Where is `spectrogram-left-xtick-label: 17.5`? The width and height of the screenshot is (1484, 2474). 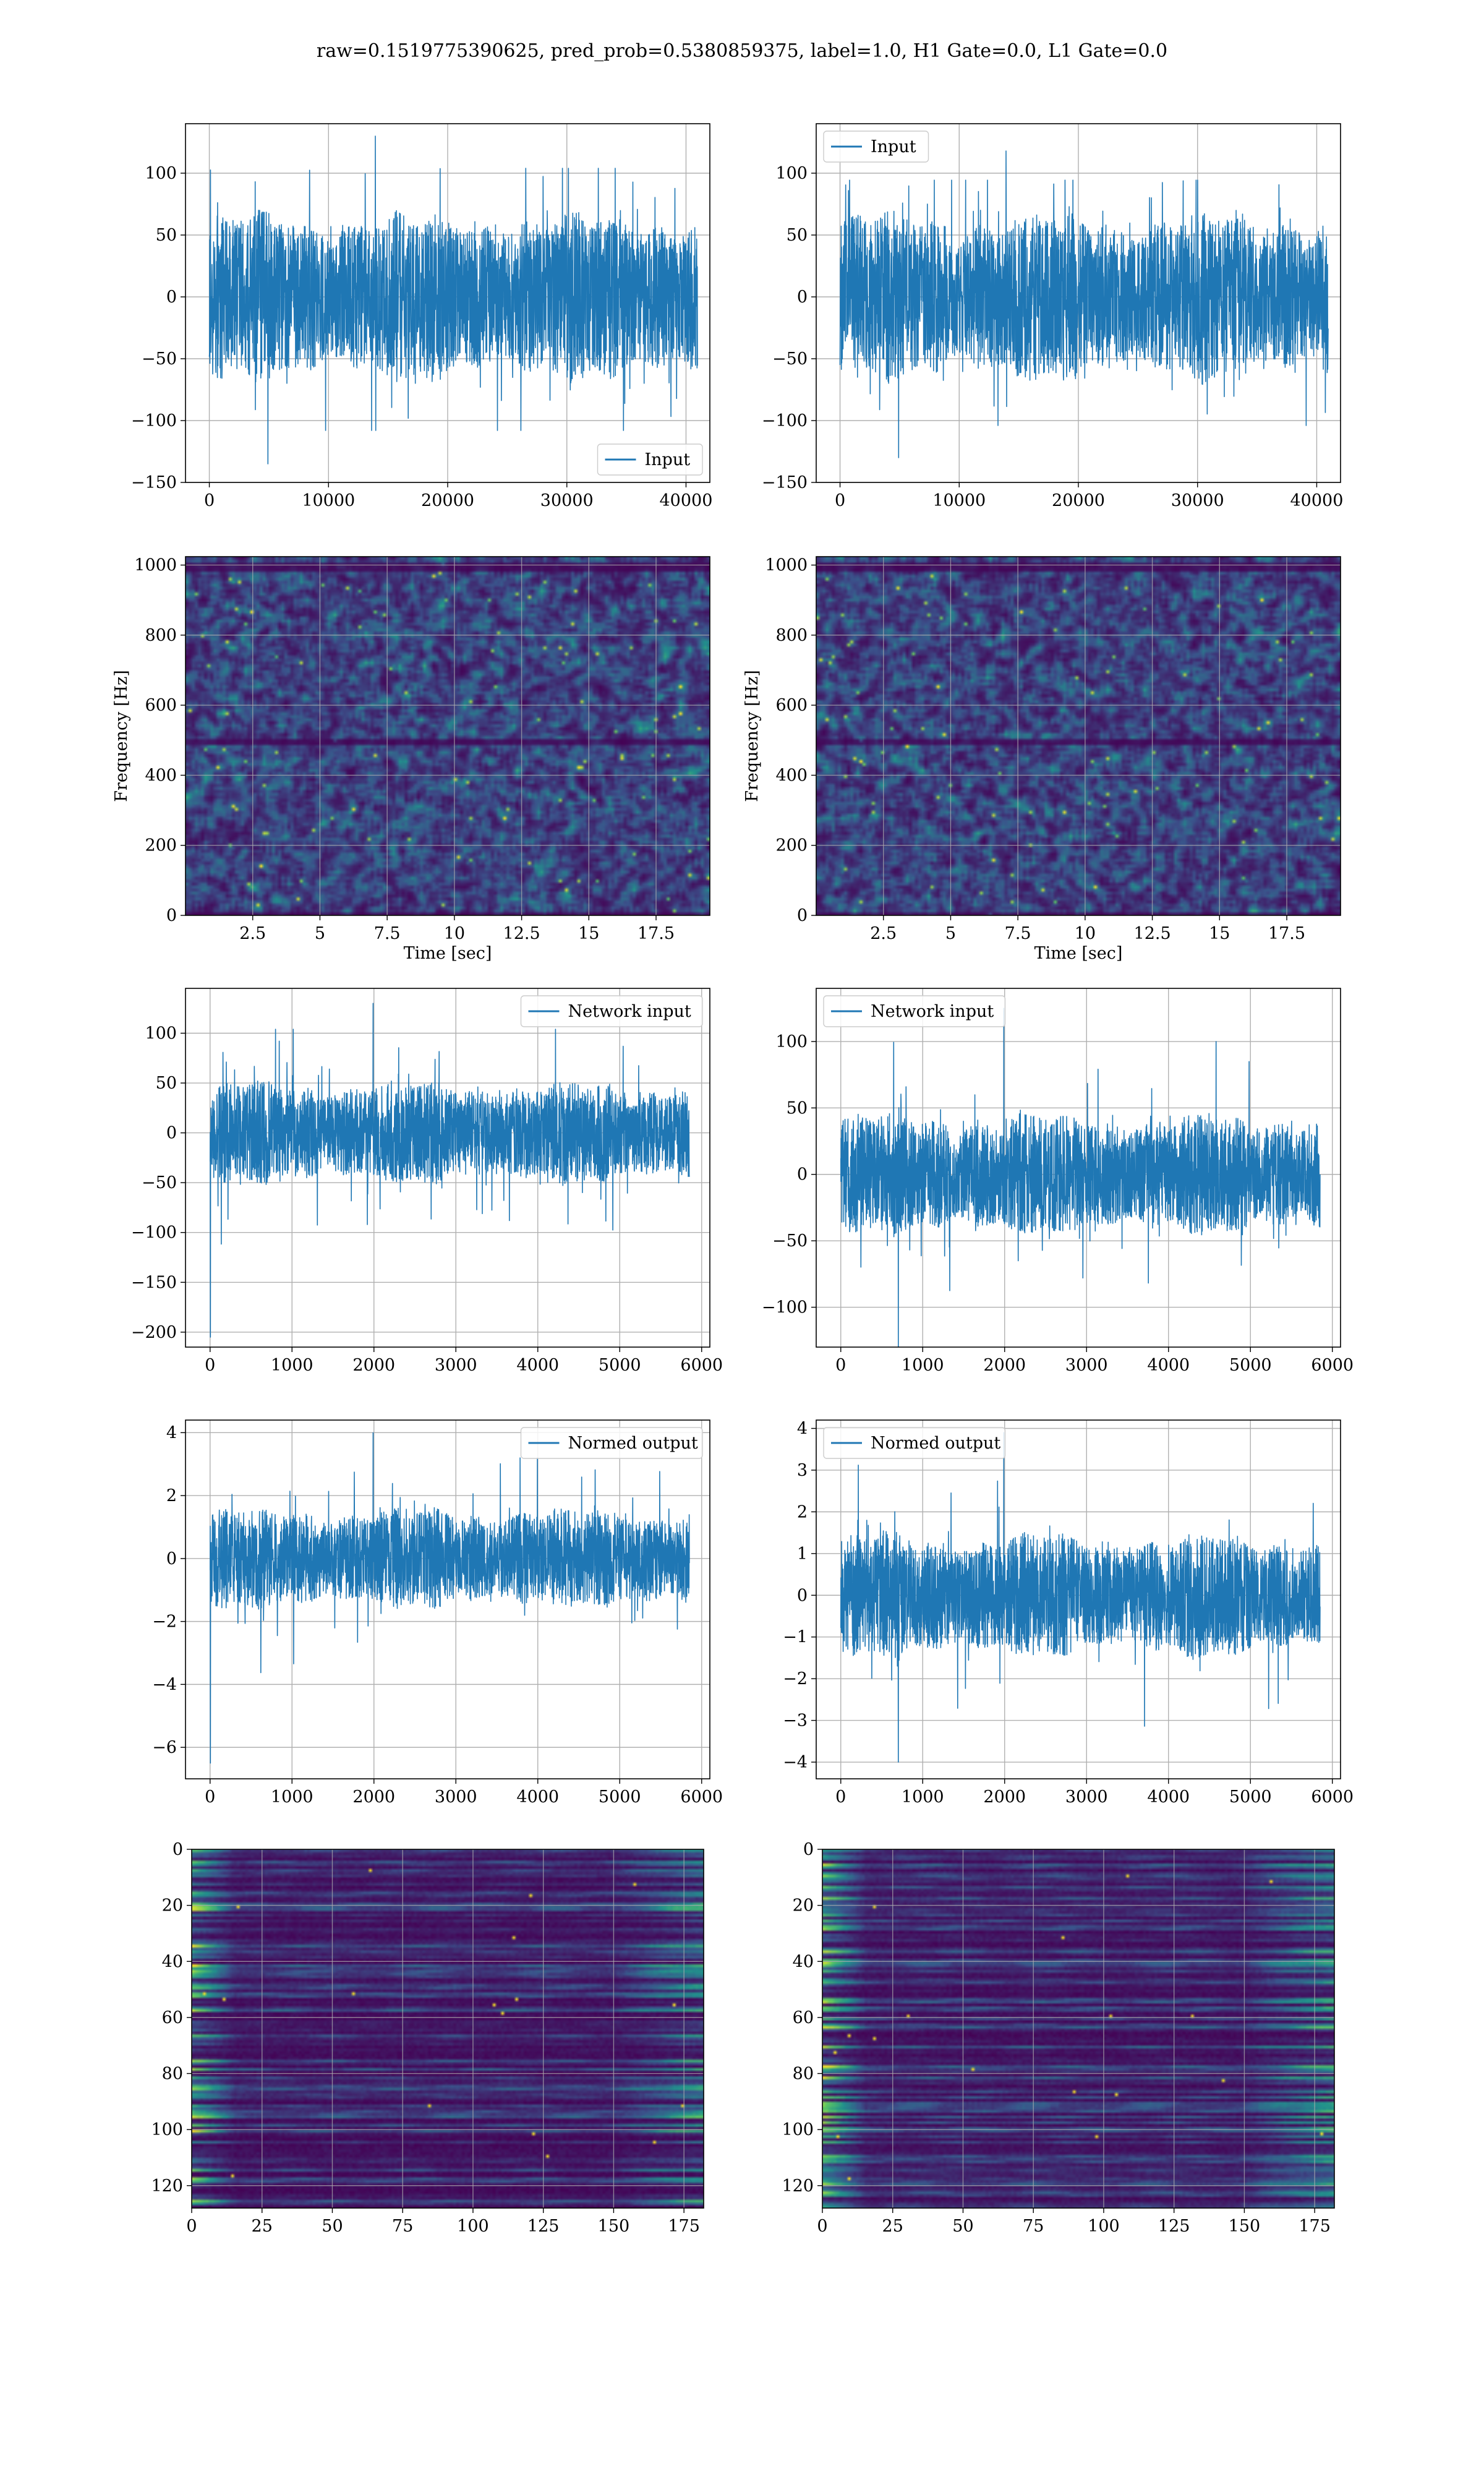 spectrogram-left-xtick-label: 17.5 is located at coordinates (656, 933).